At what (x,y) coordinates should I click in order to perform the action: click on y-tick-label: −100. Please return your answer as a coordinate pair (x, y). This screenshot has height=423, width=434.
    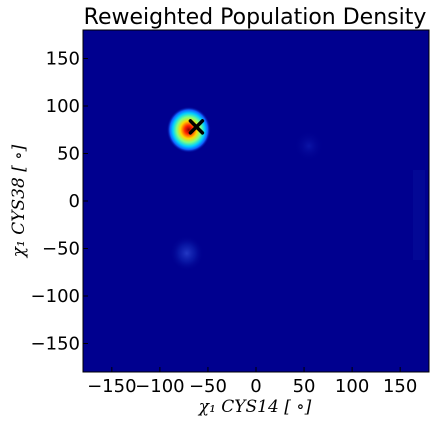
    Looking at the image, I should click on (55, 296).